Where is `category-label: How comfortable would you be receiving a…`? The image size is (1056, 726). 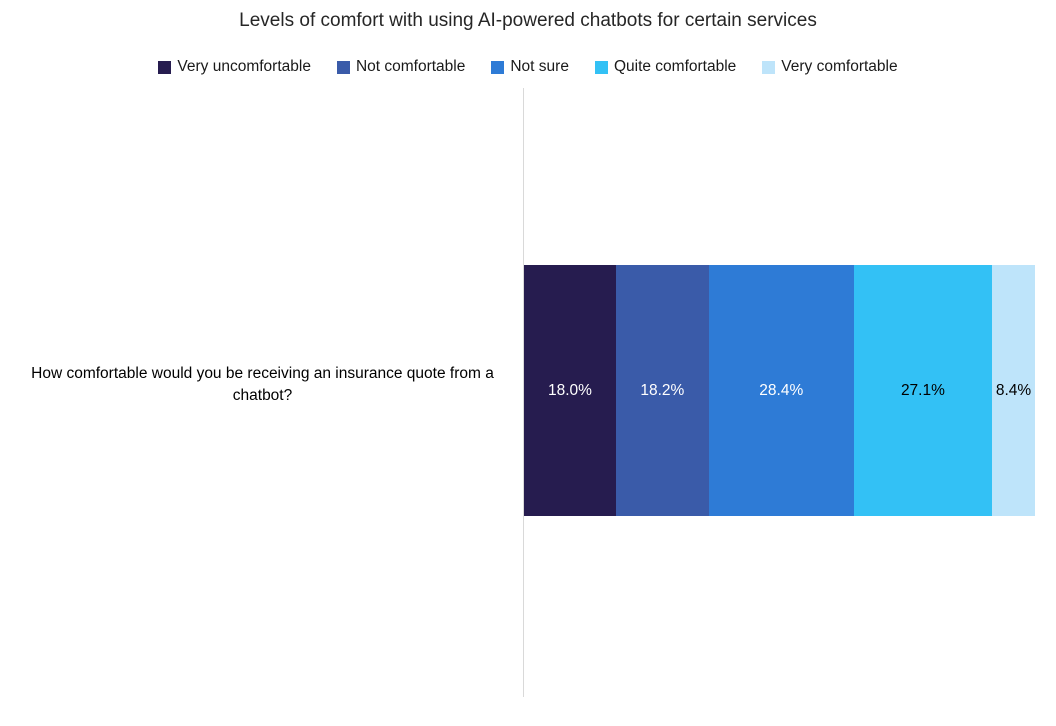
category-label: How comfortable would you be receiving a… is located at coordinates (262, 385).